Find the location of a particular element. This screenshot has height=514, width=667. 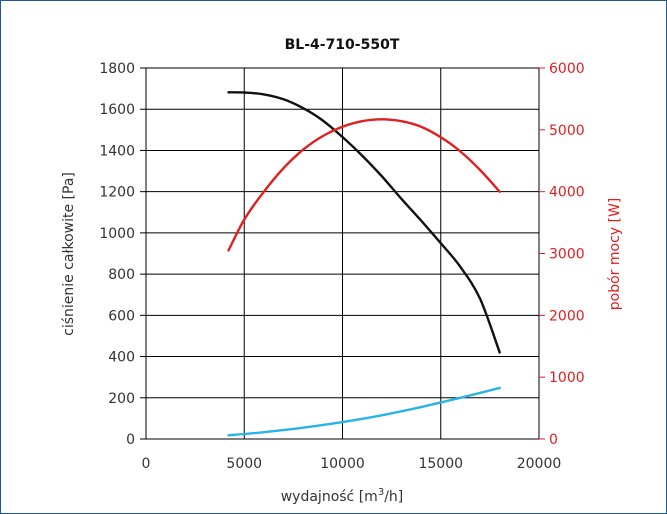

x-tick-label: 0 is located at coordinates (146, 464).